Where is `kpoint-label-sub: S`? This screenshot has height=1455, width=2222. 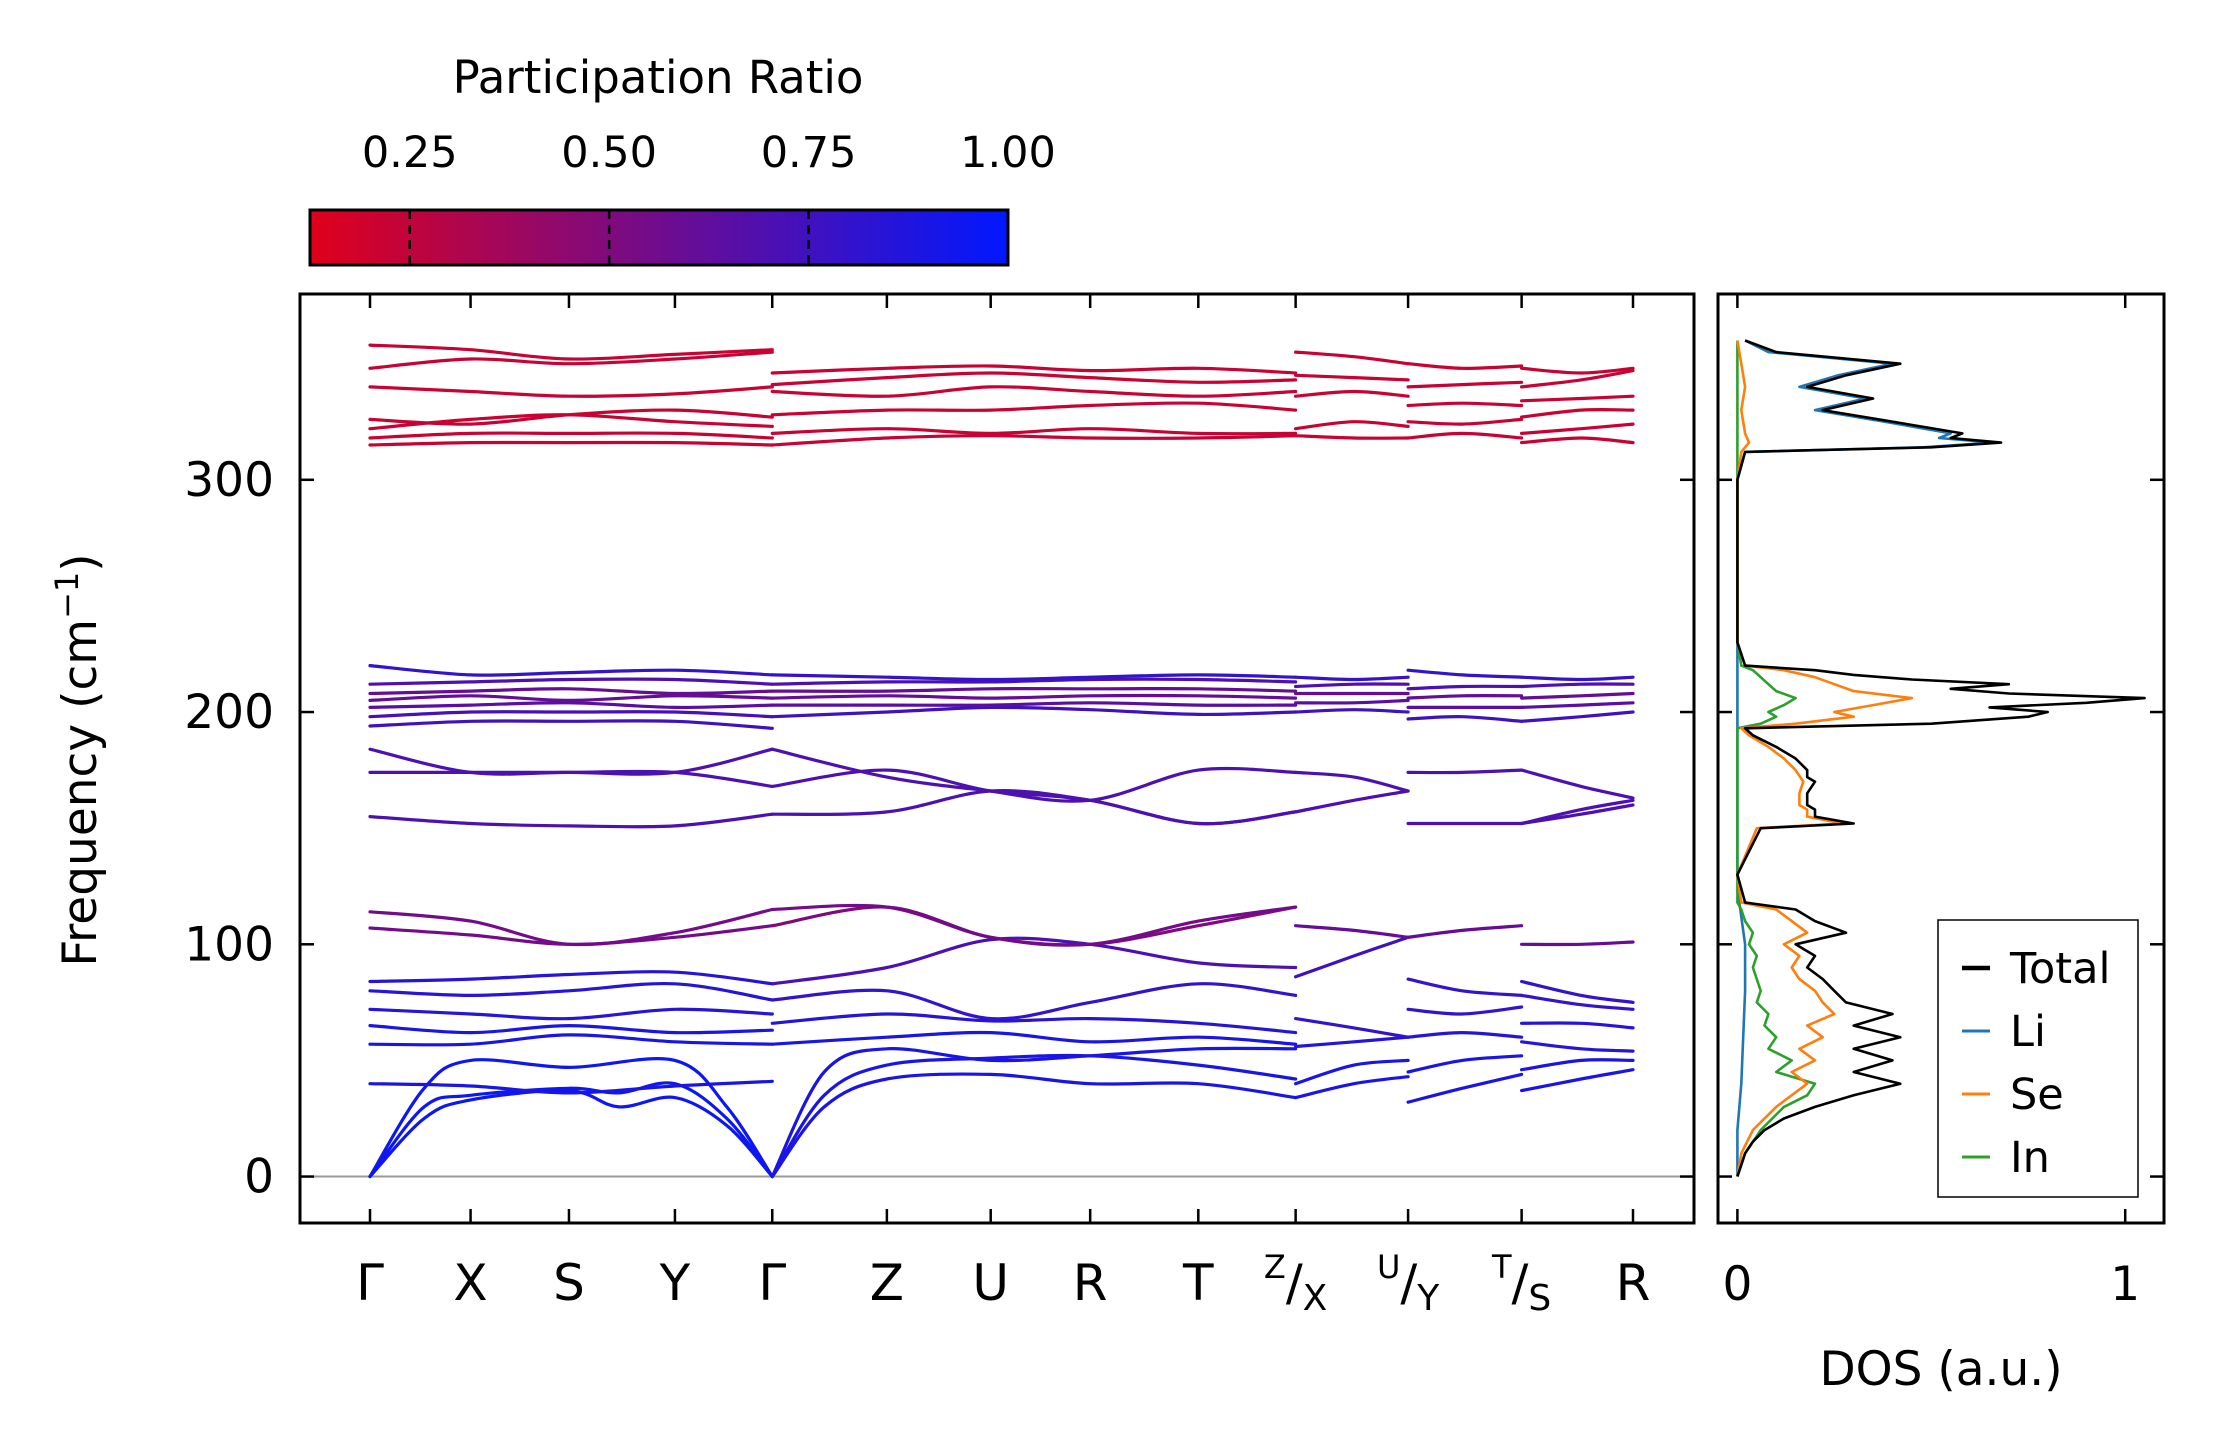 kpoint-label-sub: S is located at coordinates (1539, 1298).